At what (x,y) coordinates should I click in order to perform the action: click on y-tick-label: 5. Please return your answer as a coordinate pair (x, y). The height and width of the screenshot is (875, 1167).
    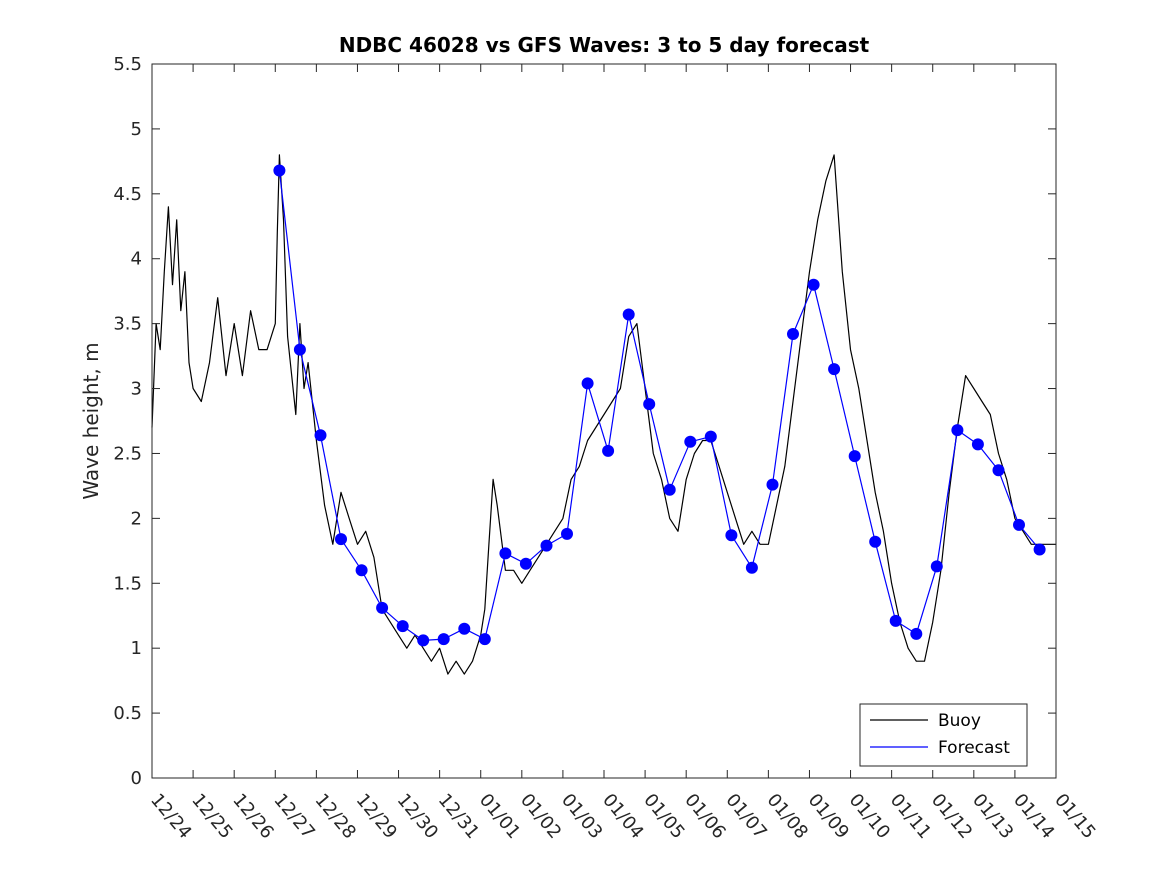
    Looking at the image, I should click on (136, 129).